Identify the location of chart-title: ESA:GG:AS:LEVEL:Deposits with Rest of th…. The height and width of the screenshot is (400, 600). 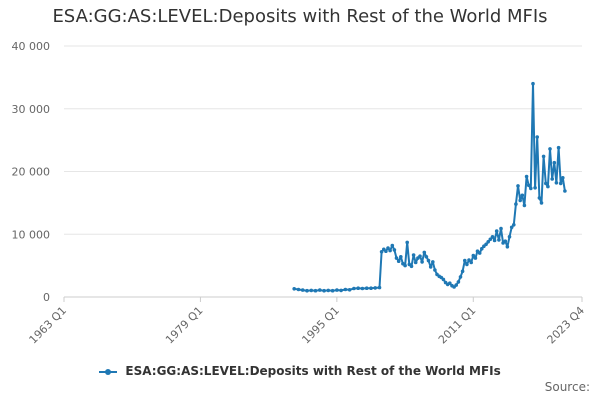
(300, 16).